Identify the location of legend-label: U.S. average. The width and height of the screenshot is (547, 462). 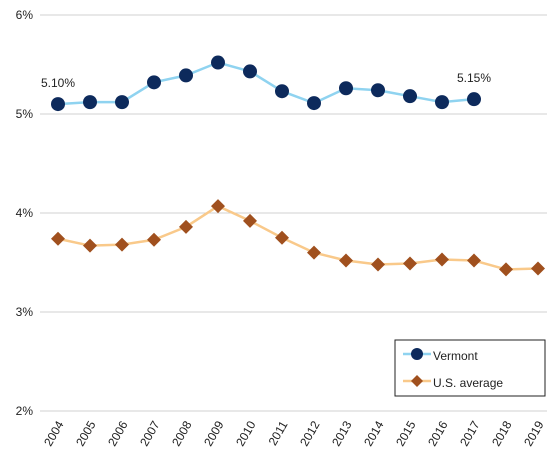
(468, 383).